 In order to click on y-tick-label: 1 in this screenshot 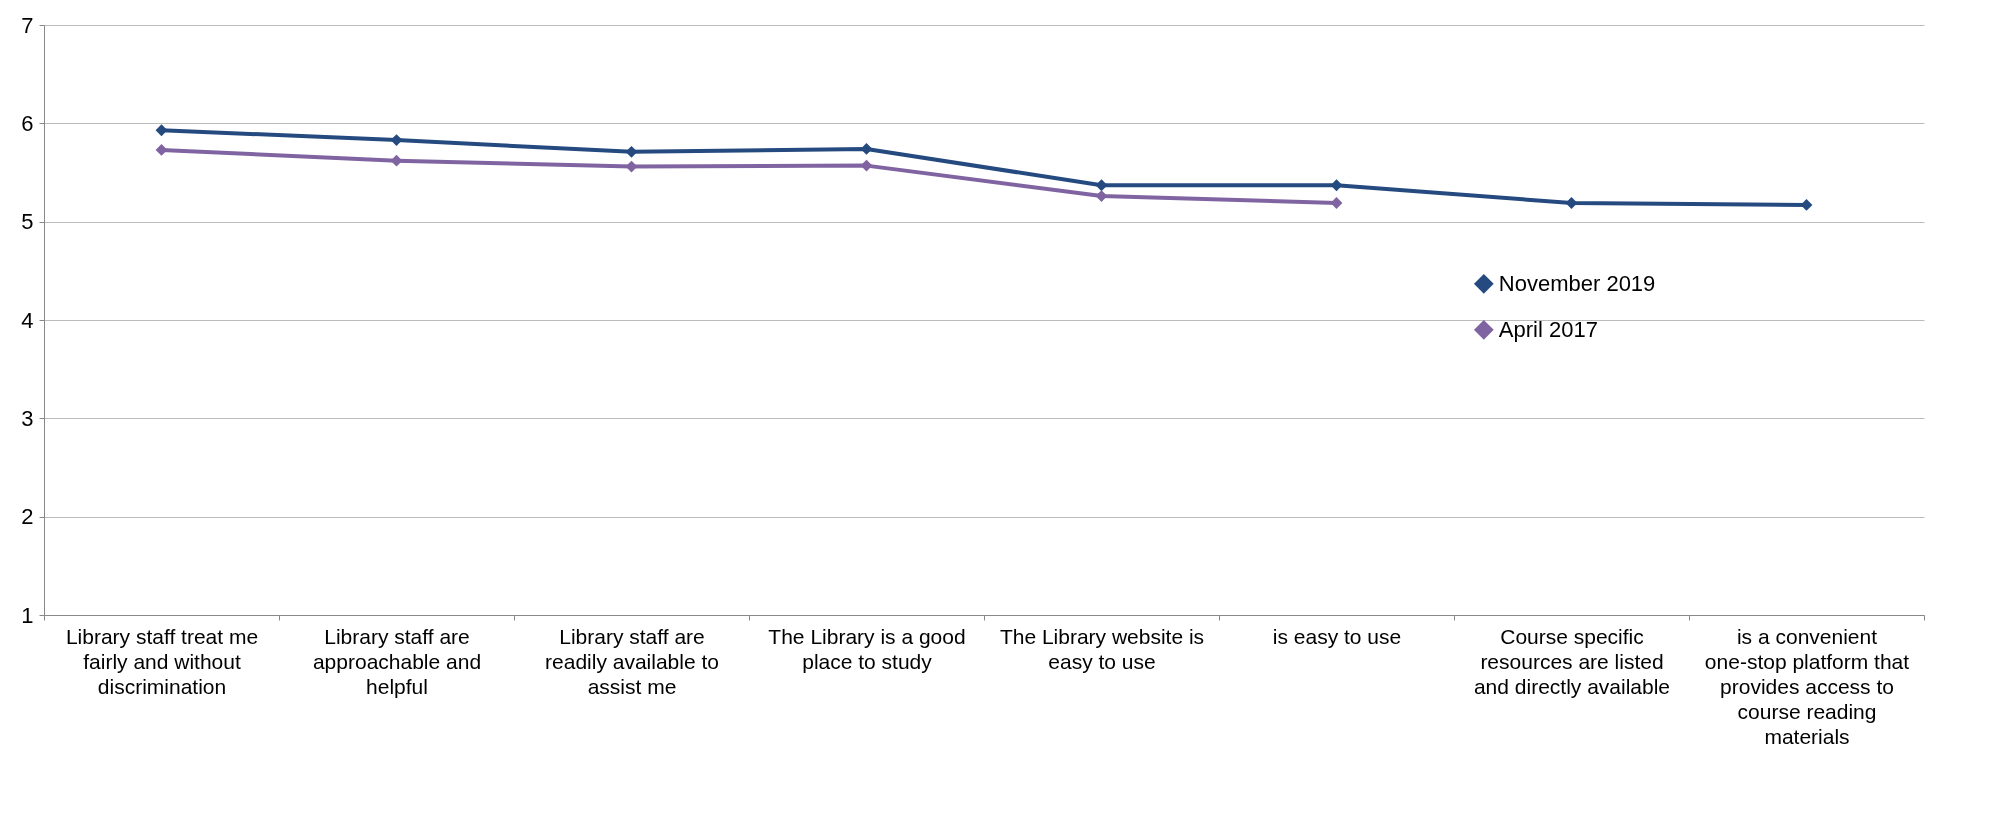, I will do `click(27, 615)`.